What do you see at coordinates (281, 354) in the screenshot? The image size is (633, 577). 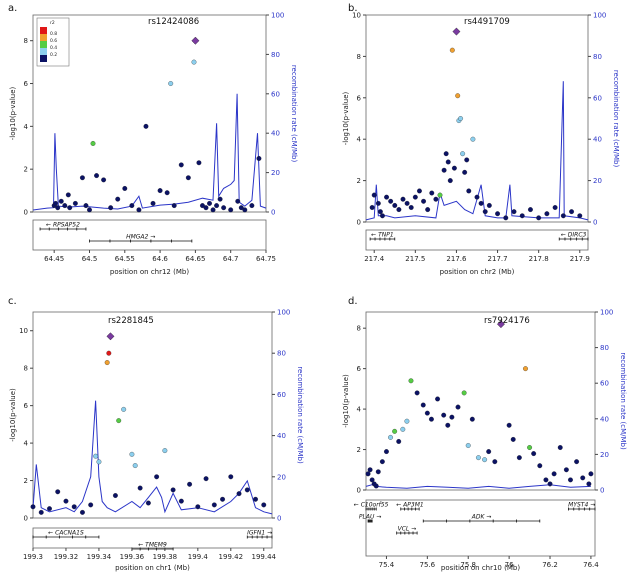 I see `y2-tick-label: 80` at bounding box center [281, 354].